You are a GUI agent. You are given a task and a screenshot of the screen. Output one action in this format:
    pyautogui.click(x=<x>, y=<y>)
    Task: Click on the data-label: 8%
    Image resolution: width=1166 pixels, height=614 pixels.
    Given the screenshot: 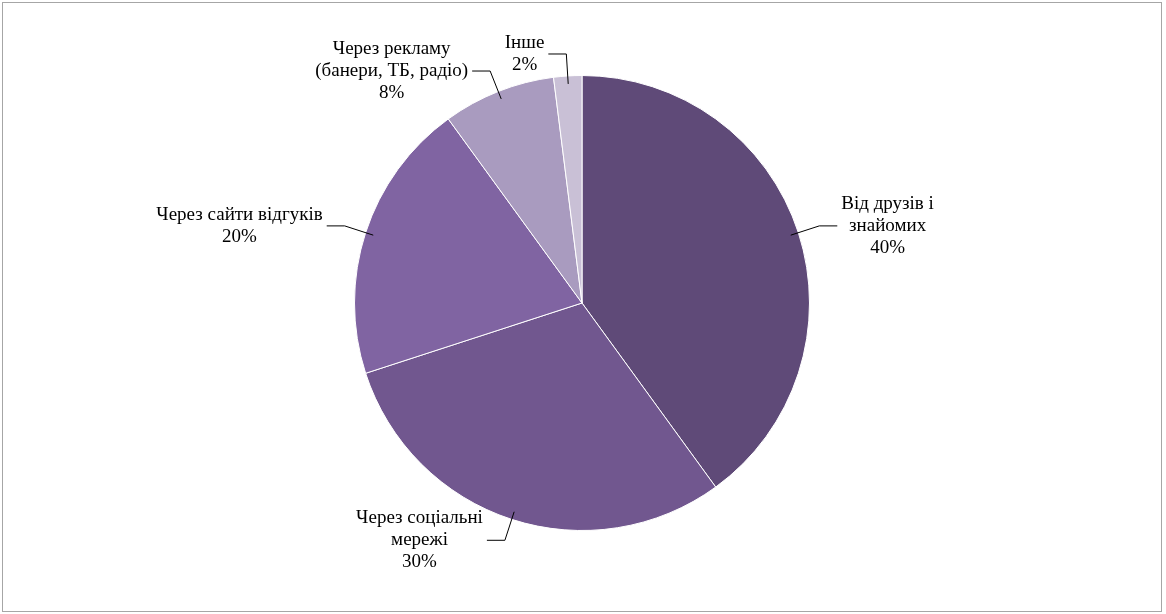 What is the action you would take?
    pyautogui.click(x=392, y=92)
    